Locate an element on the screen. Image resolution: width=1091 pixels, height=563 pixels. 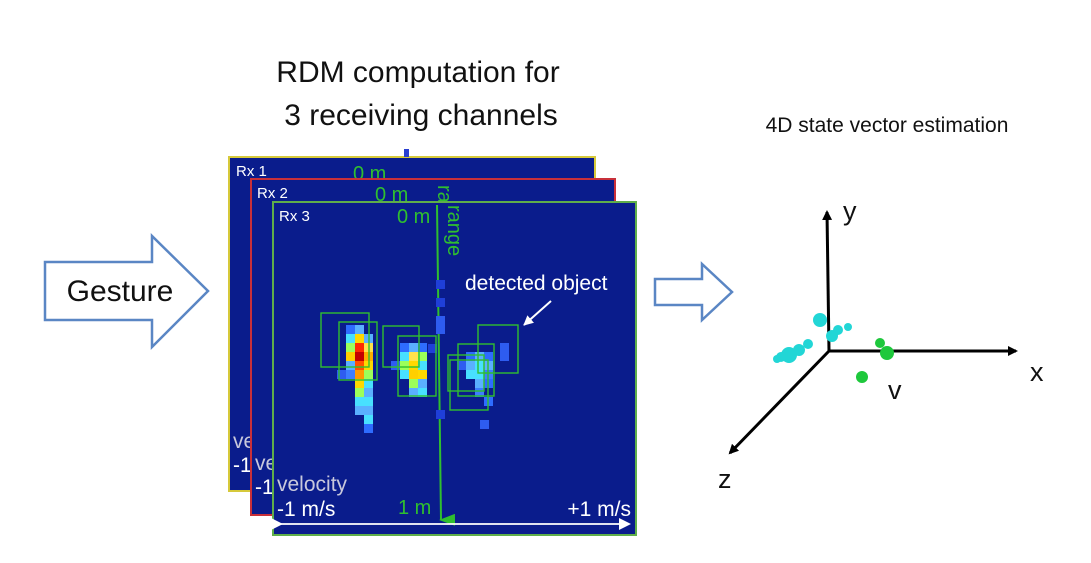
gesture-label: Gesture is located at coordinates (120, 291).